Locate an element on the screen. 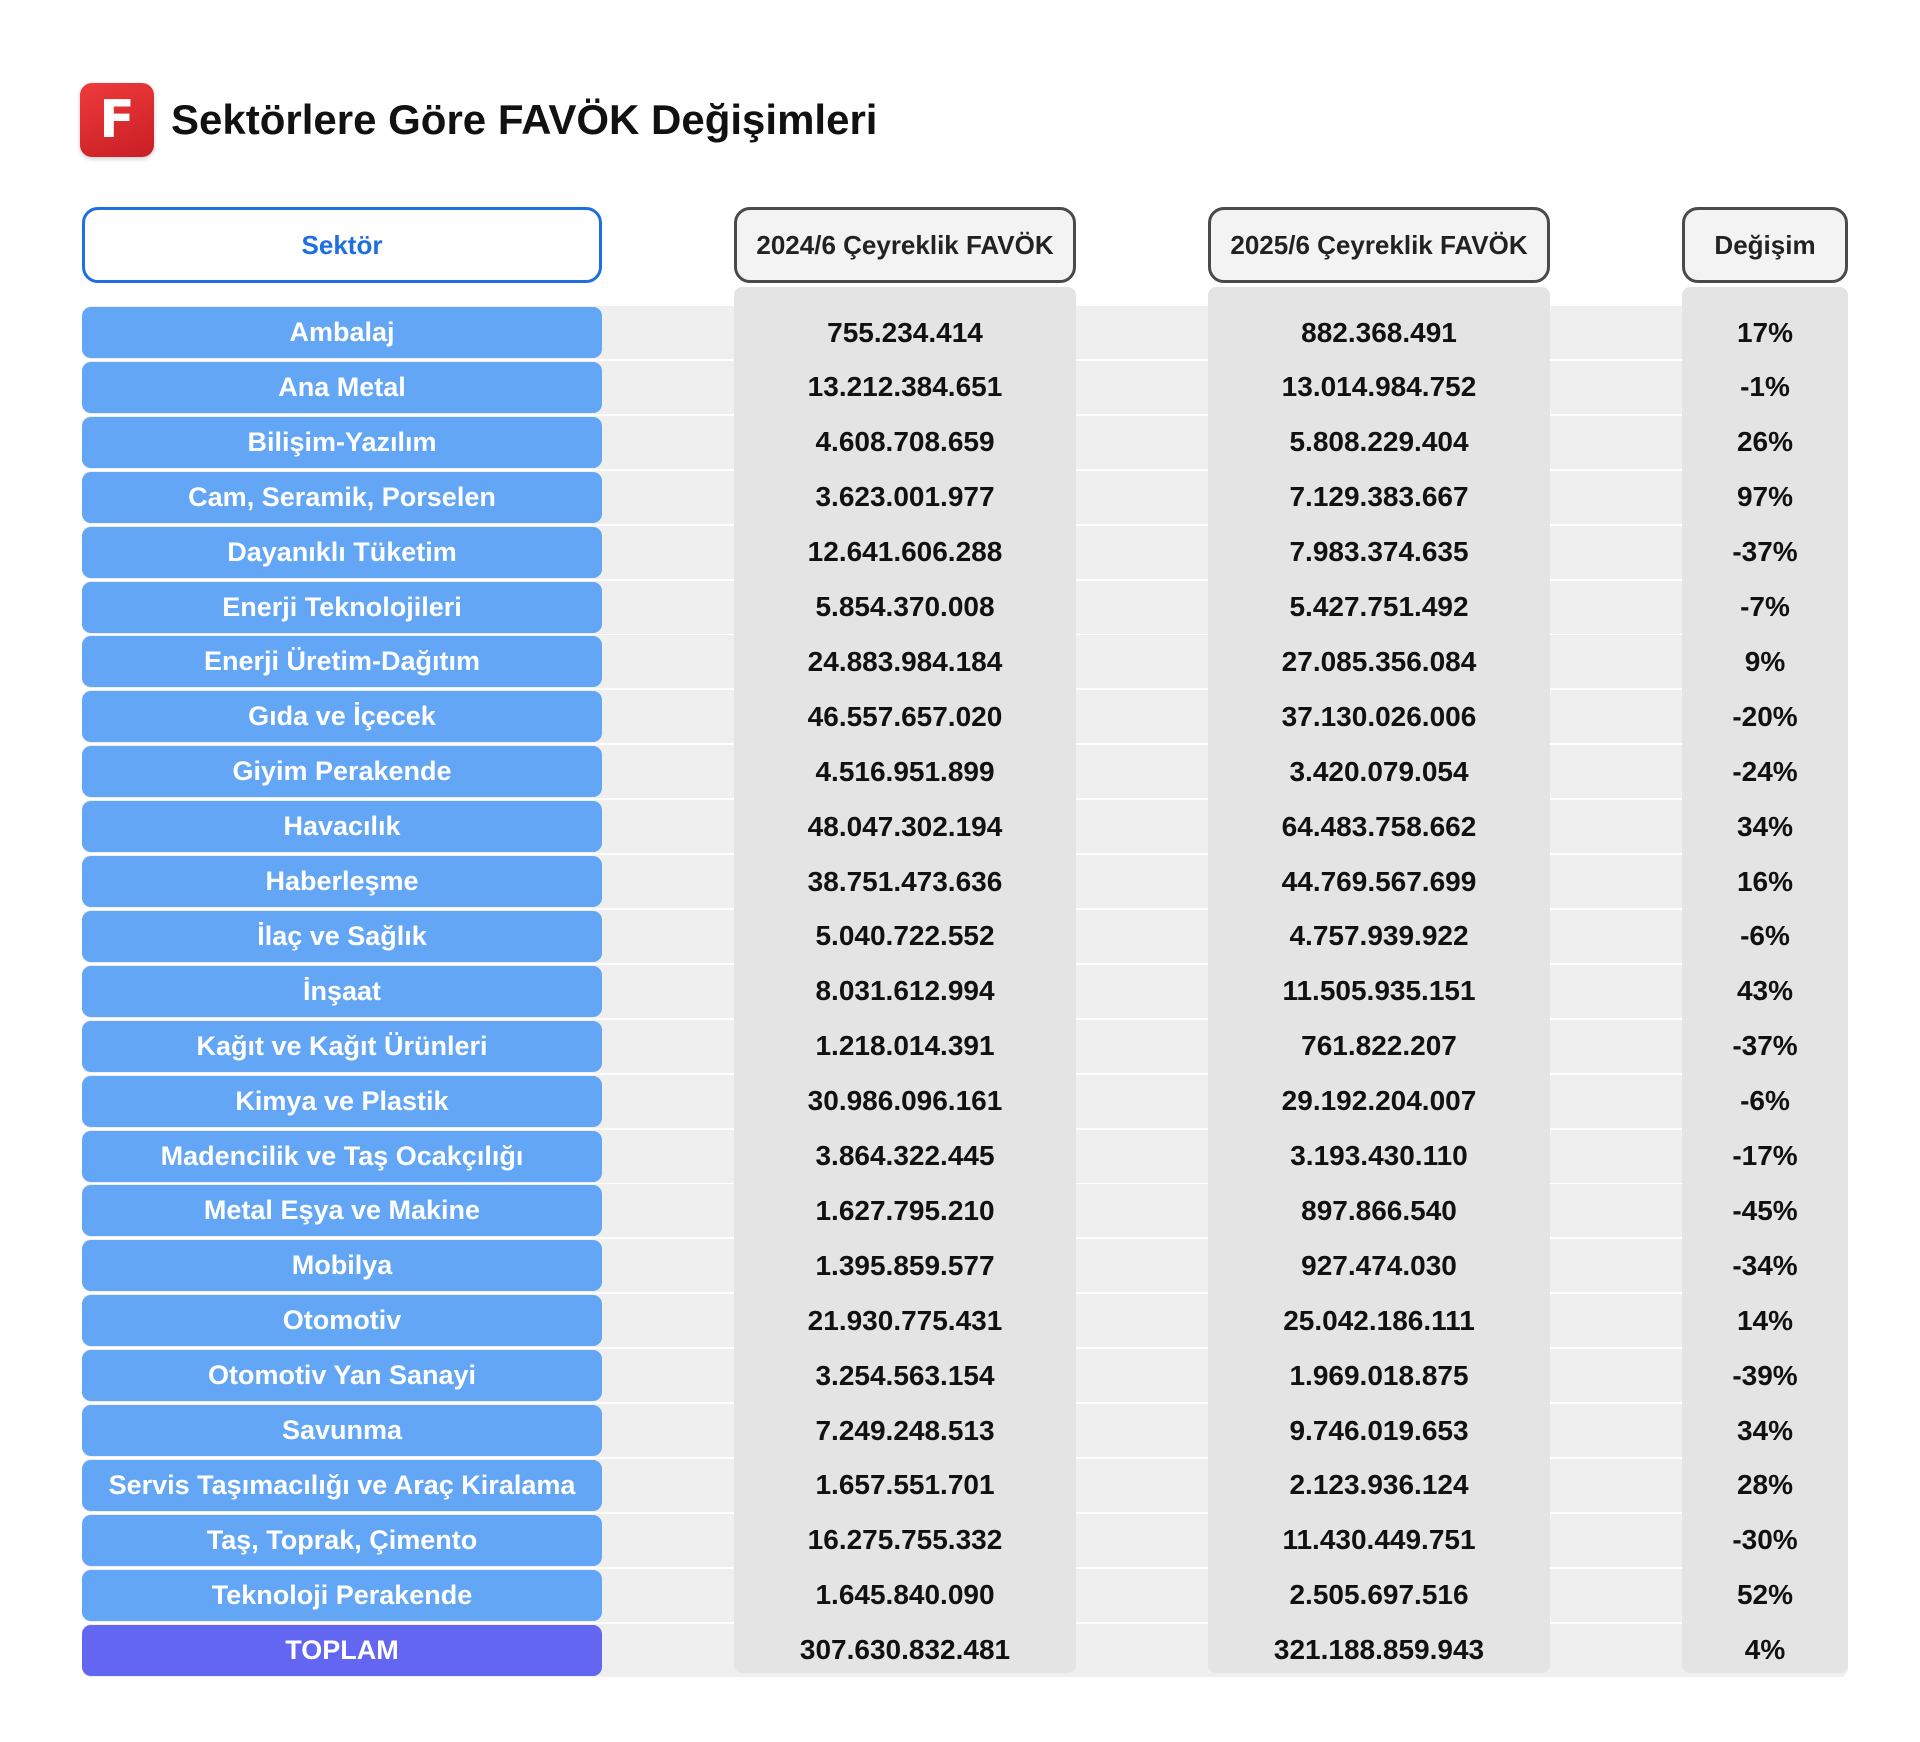  sector-cell: Dayanıklı Tüketim is located at coordinates (342, 552).